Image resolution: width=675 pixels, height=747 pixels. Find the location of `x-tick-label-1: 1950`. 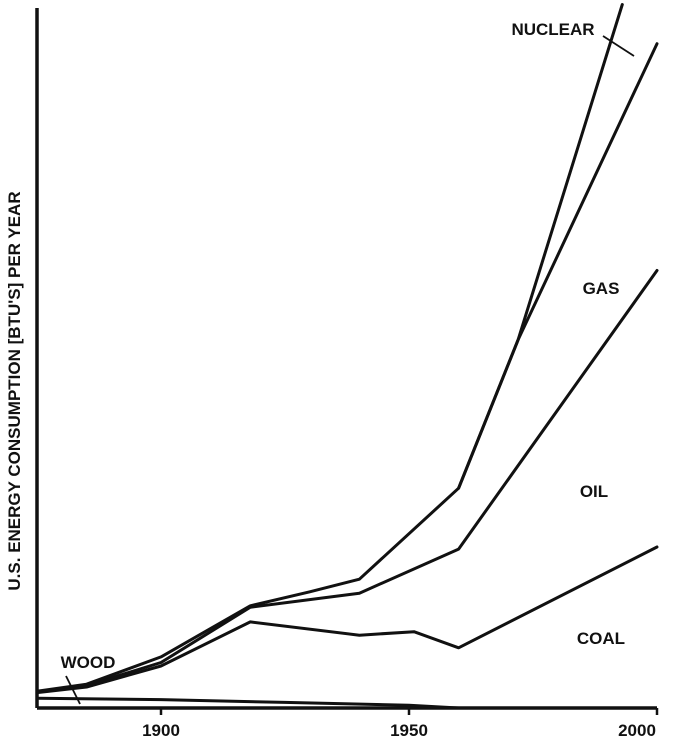

x-tick-label-1: 1950 is located at coordinates (409, 730).